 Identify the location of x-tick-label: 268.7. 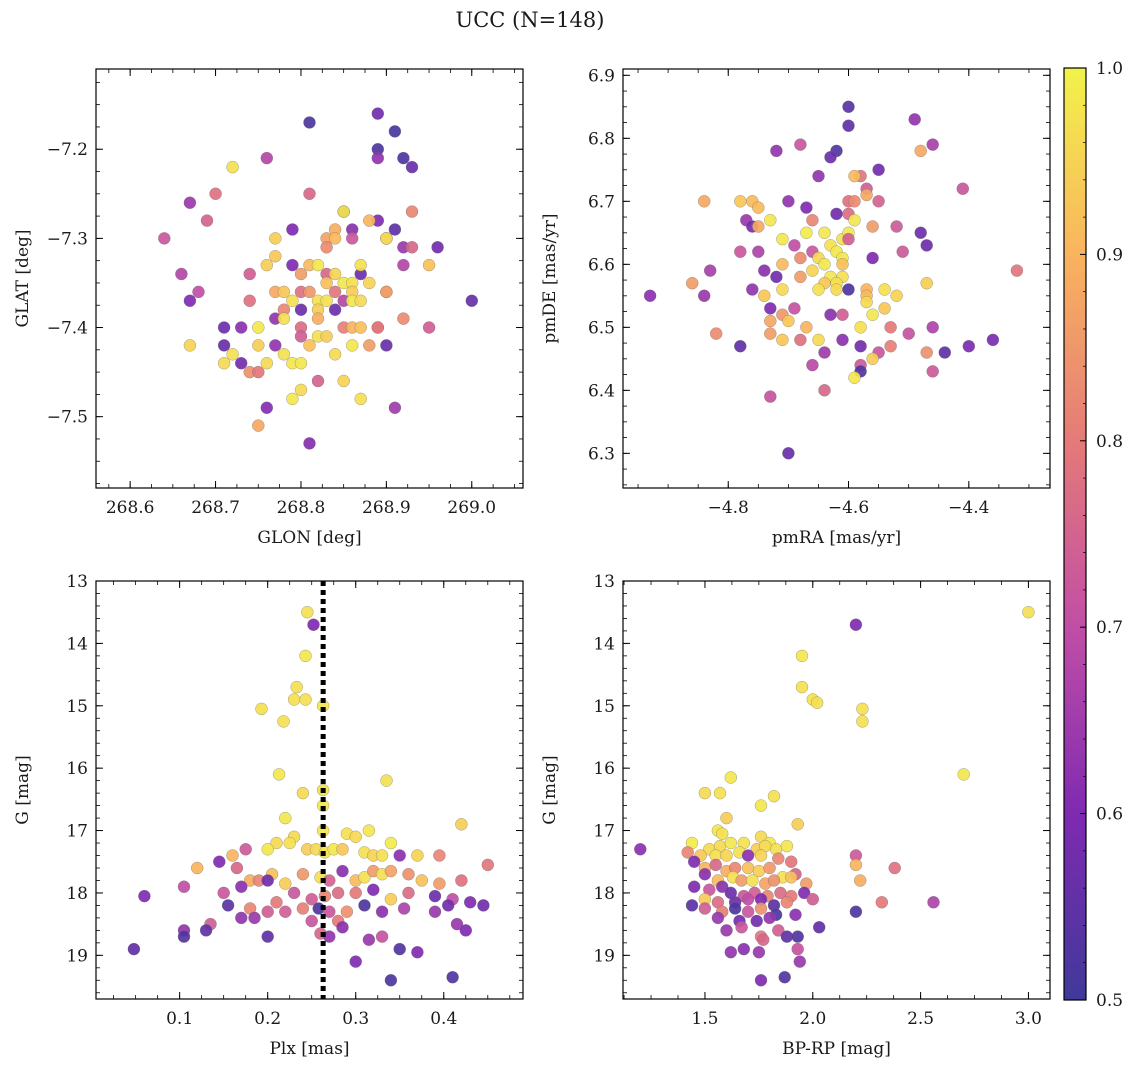
(215, 508).